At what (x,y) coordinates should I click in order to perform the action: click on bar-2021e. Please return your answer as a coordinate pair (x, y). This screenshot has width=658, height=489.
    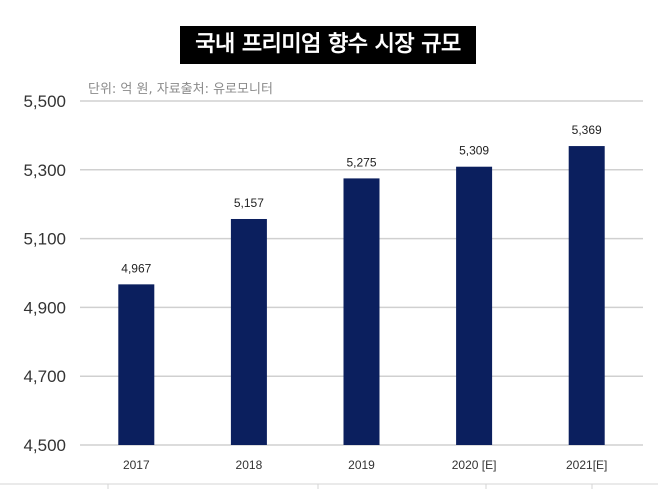
    Looking at the image, I should click on (586, 295).